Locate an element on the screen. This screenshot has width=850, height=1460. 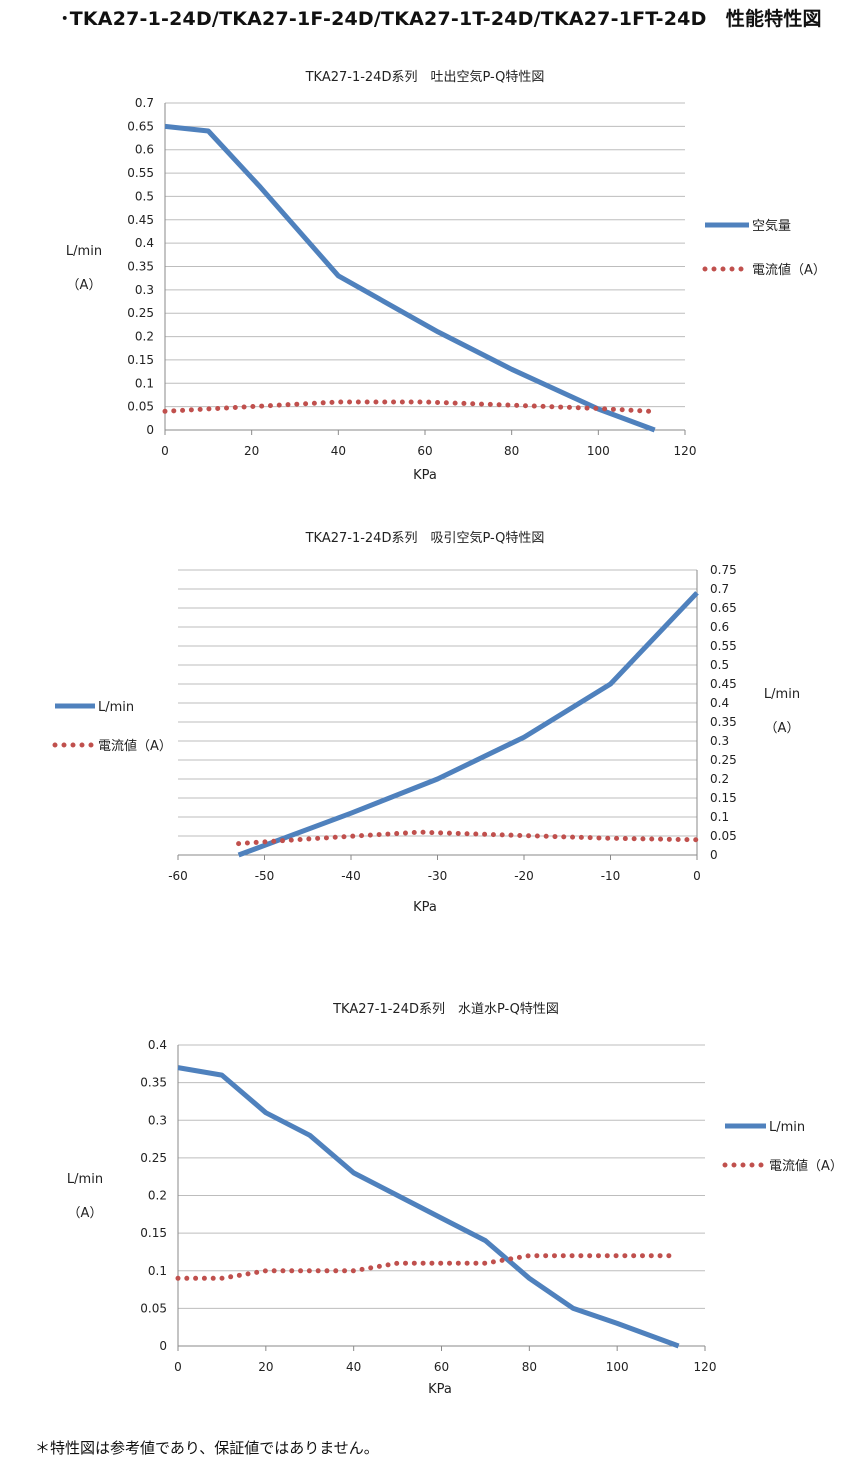
x-tick-label: -30 is located at coordinates (438, 876).